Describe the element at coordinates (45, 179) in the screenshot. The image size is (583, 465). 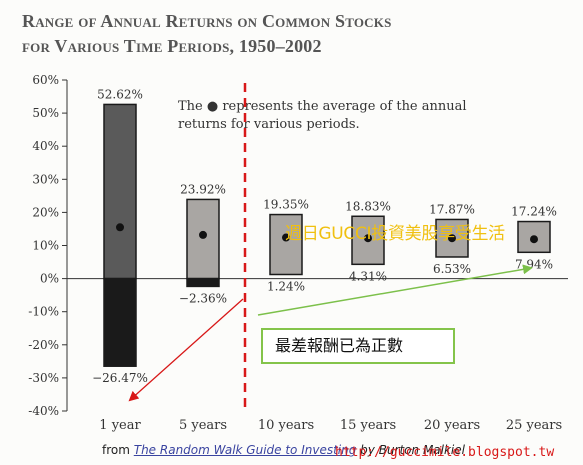
I see `y-tick-label: 30%` at that location.